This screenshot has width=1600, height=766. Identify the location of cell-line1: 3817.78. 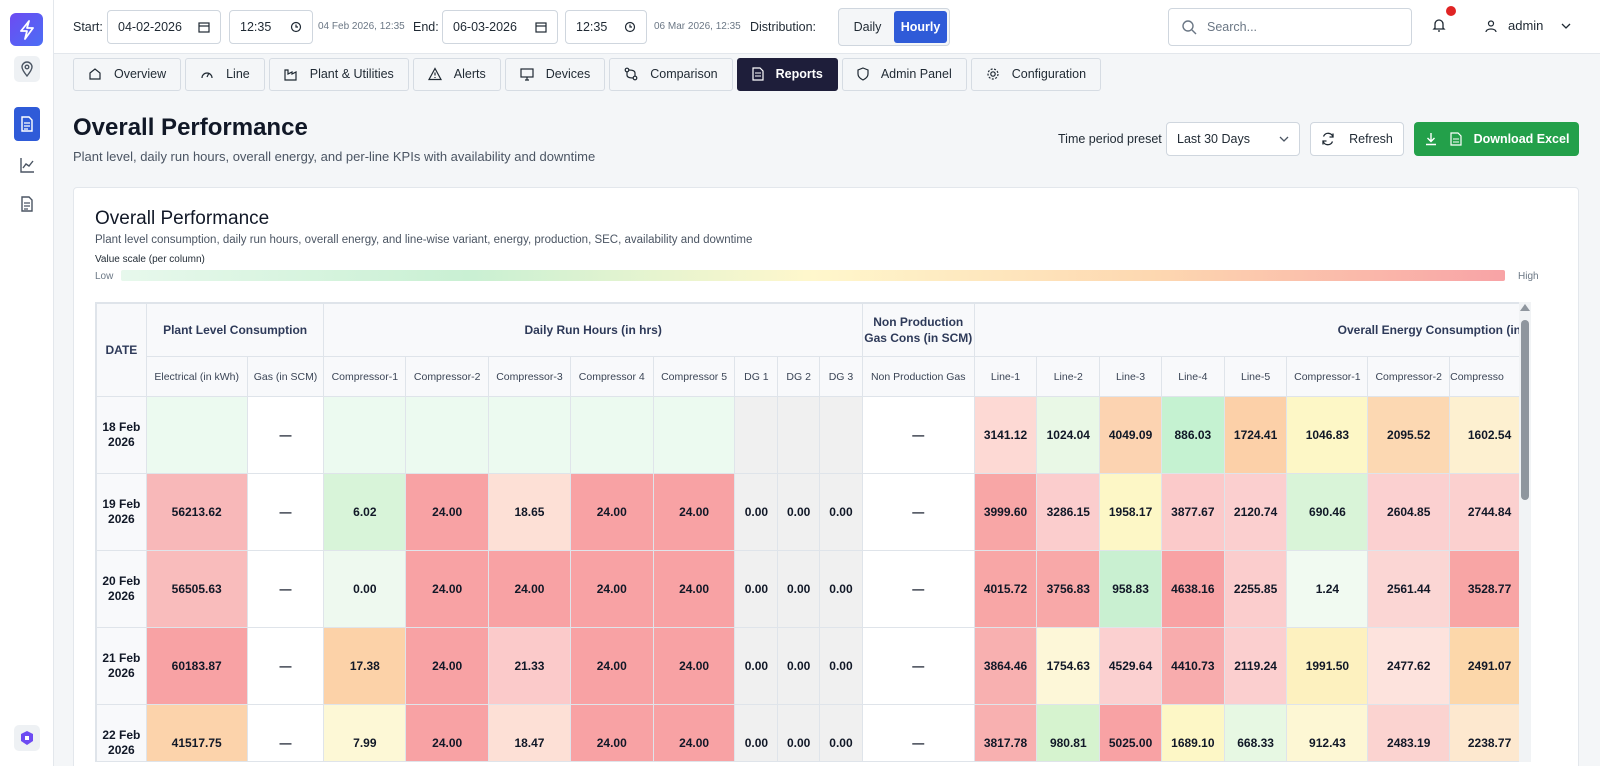
(1005, 732).